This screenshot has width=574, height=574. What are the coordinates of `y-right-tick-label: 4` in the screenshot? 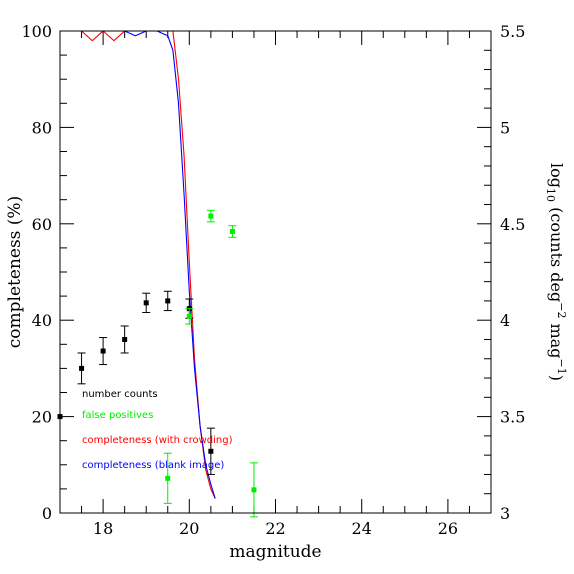 It's located at (505, 320).